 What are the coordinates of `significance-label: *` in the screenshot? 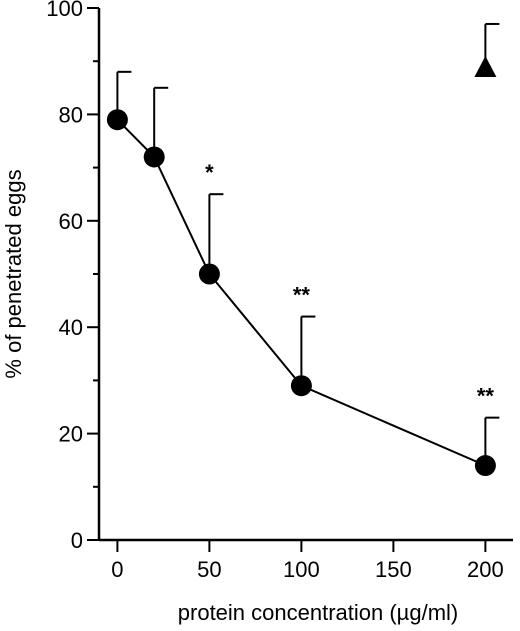 It's located at (209, 172).